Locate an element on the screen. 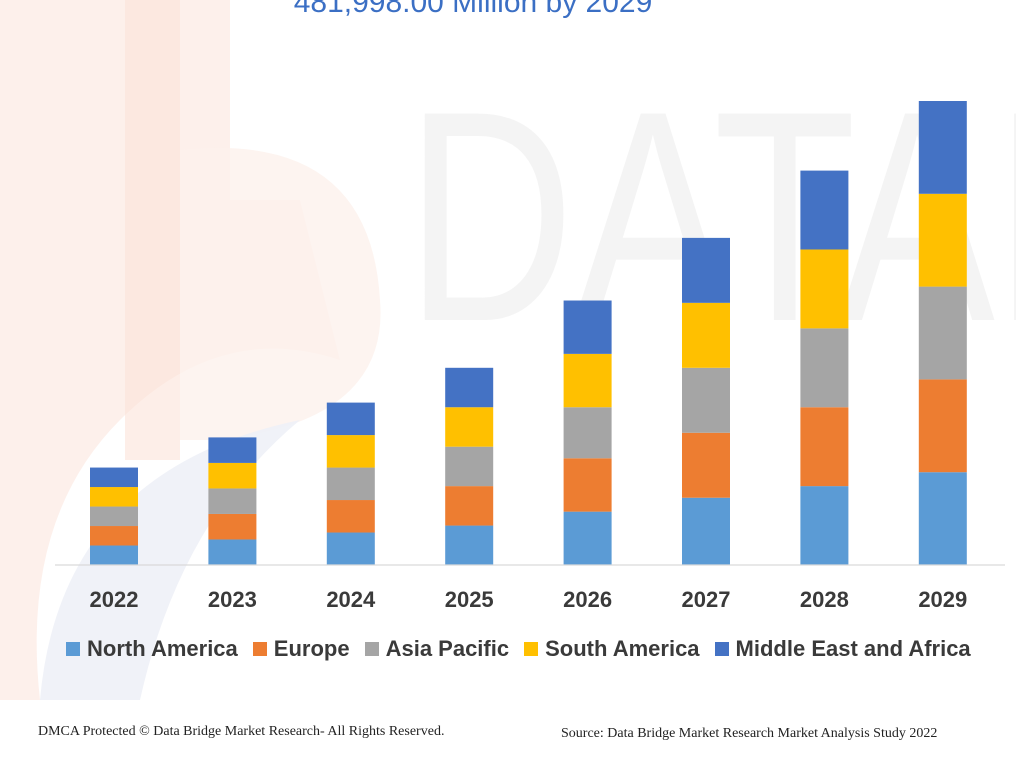 The height and width of the screenshot is (776, 1016). x-tick-label: 2029 is located at coordinates (942, 599).